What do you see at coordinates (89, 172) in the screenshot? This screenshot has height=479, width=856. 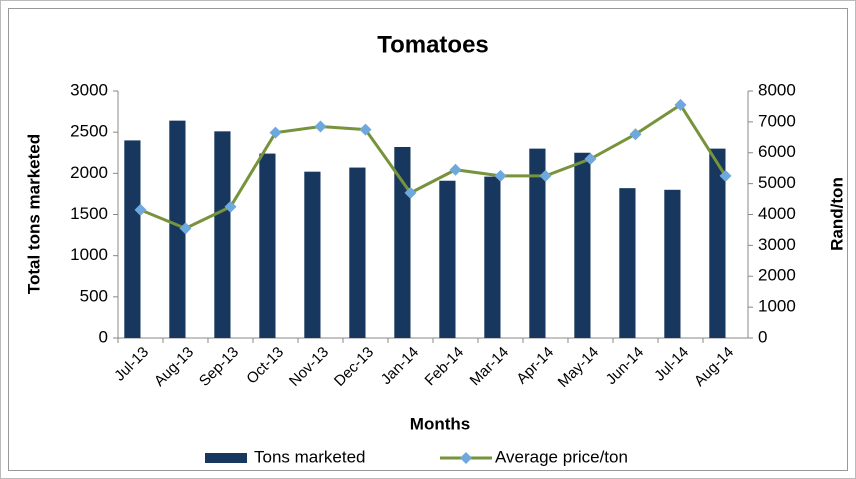 I see `y-tick-label: 2000` at bounding box center [89, 172].